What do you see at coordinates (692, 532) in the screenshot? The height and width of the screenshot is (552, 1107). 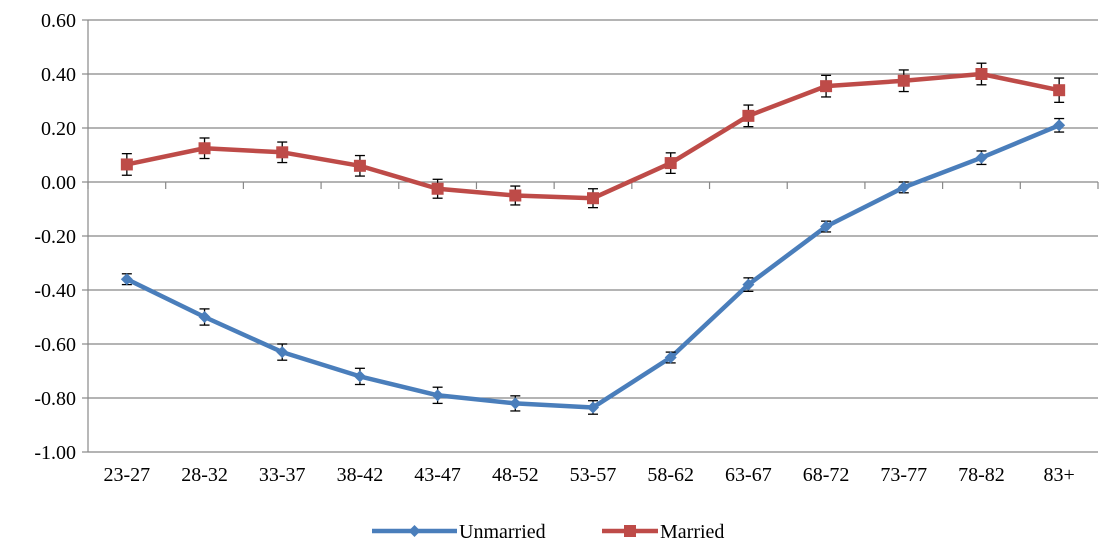 I see `legend-label: Married` at bounding box center [692, 532].